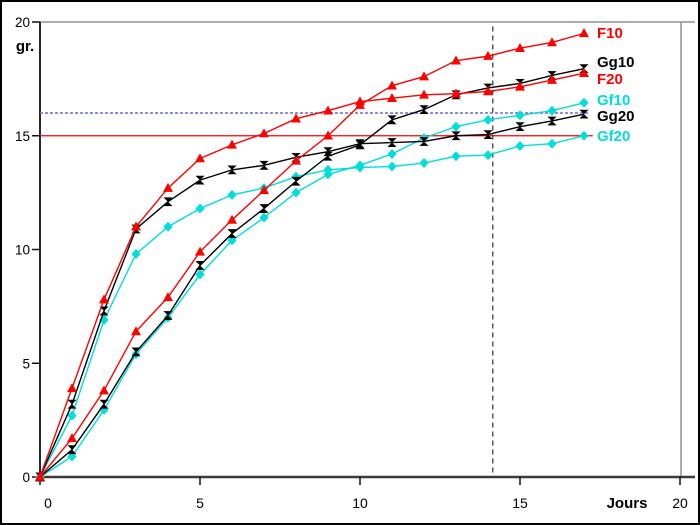 This screenshot has width=700, height=525. I want to click on x-tick-label: 20, so click(680, 503).